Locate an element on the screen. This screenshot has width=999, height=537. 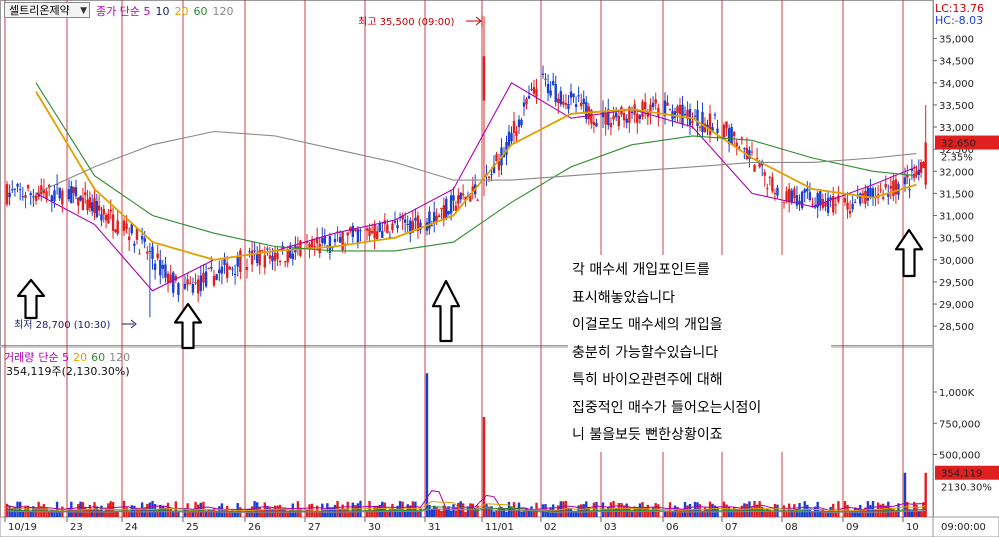
high-price-label: 최고 35,500 (09:00) is located at coordinates (406, 22).